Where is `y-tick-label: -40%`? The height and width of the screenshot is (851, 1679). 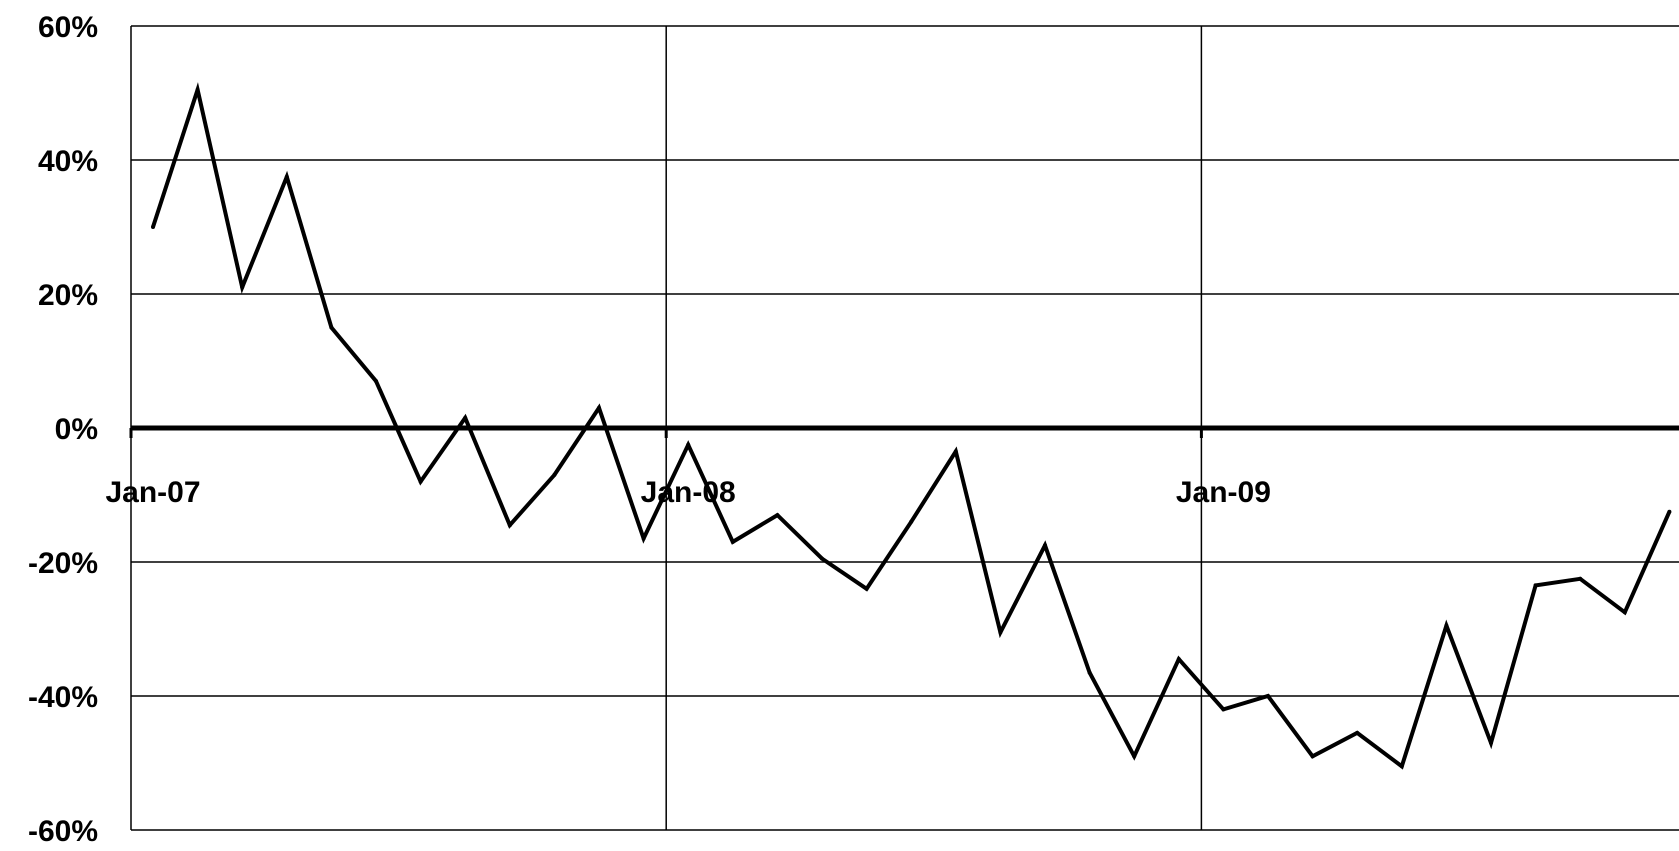
y-tick-label: -40% is located at coordinates (63, 697).